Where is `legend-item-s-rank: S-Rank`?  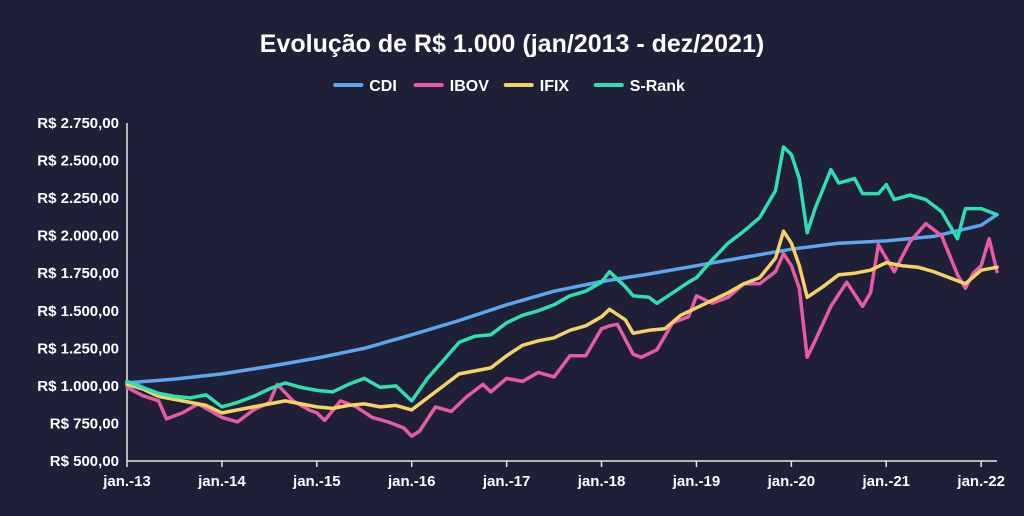
legend-item-s-rank: S-Rank is located at coordinates (639, 86).